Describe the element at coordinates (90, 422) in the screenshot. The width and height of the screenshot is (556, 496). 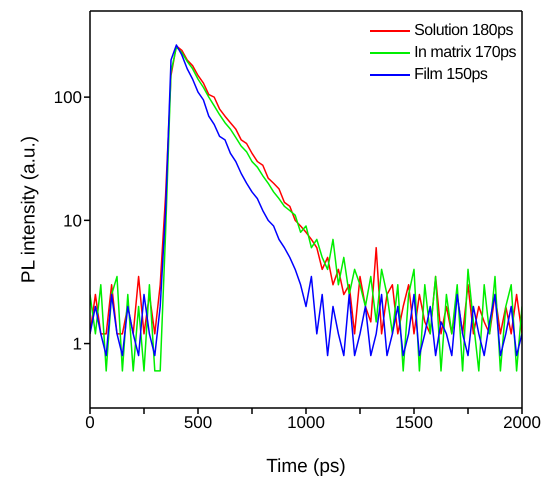
I see `x-tick-label: 0` at that location.